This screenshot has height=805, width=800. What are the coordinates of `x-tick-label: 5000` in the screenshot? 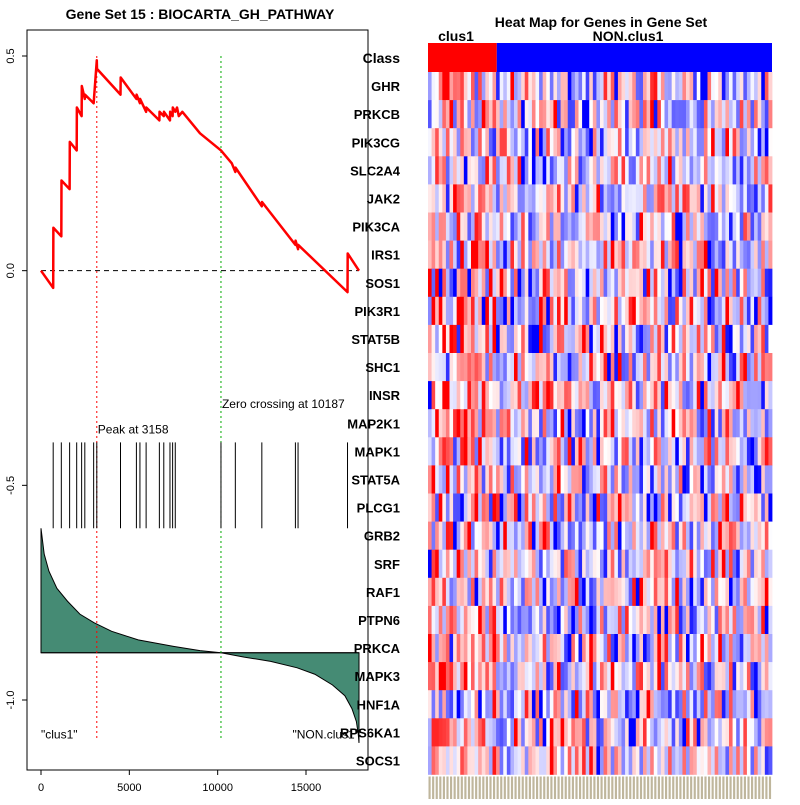 It's located at (129, 788).